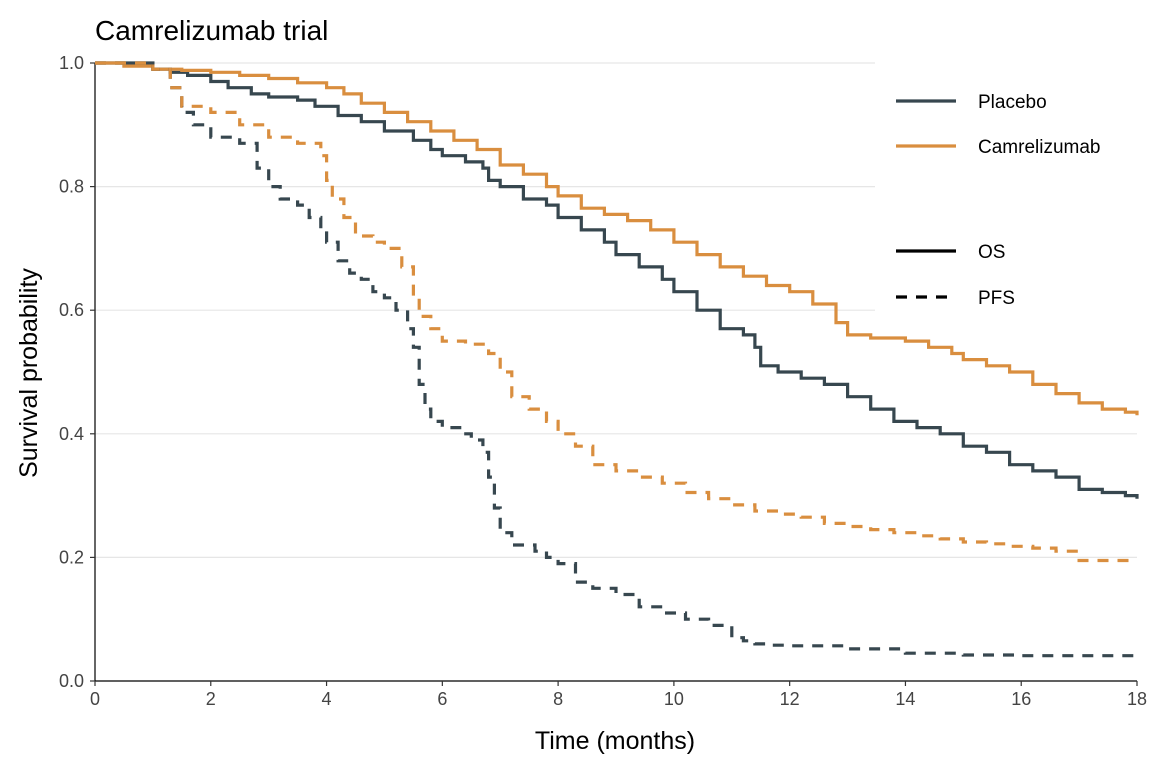  I want to click on legend-label-camrelizumab: Camrelizumab, so click(1039, 147).